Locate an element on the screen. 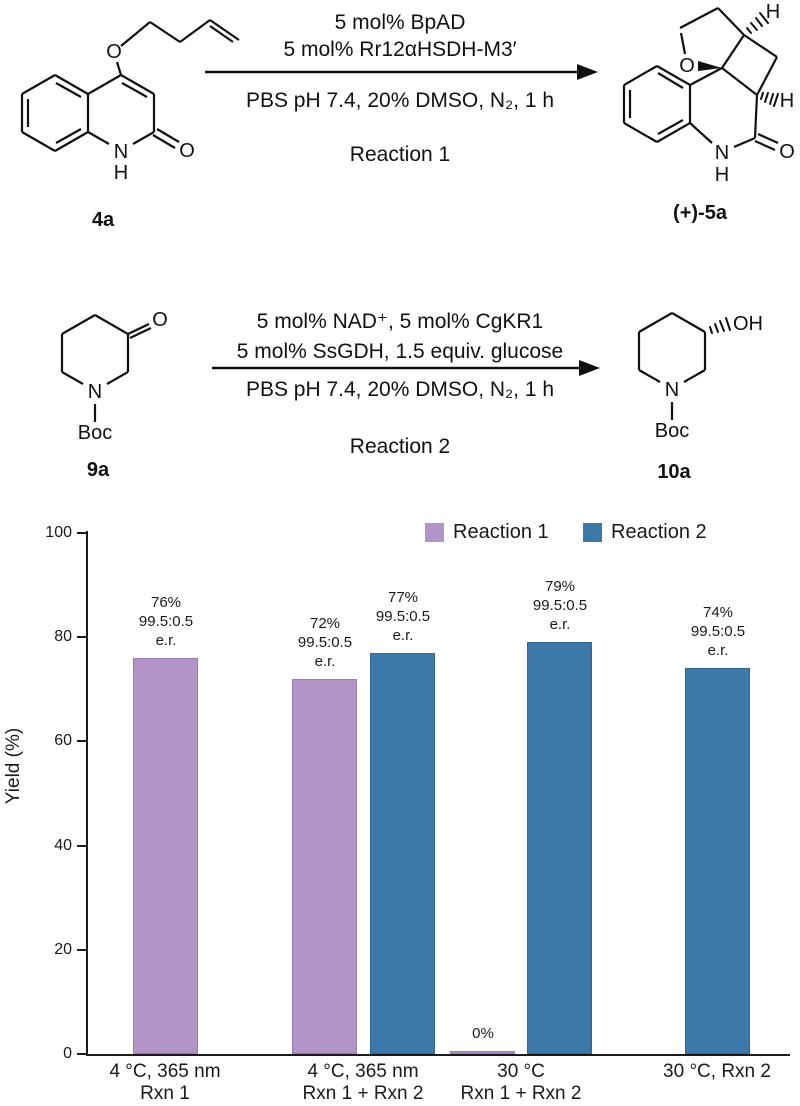 The height and width of the screenshot is (1106, 800). compound-label-5a: (+)-5a is located at coordinates (700, 213).